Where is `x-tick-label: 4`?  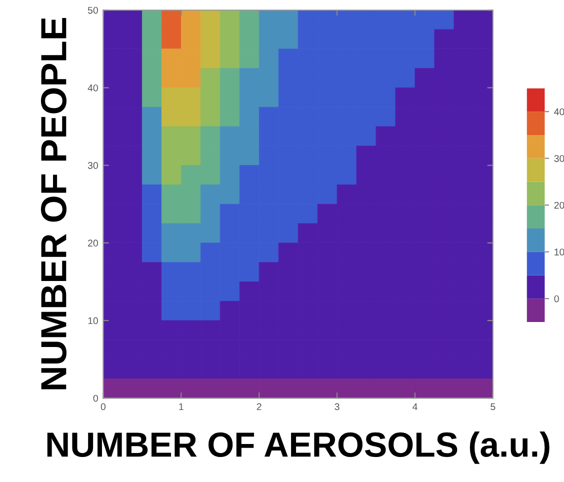 x-tick-label: 4 is located at coordinates (415, 406).